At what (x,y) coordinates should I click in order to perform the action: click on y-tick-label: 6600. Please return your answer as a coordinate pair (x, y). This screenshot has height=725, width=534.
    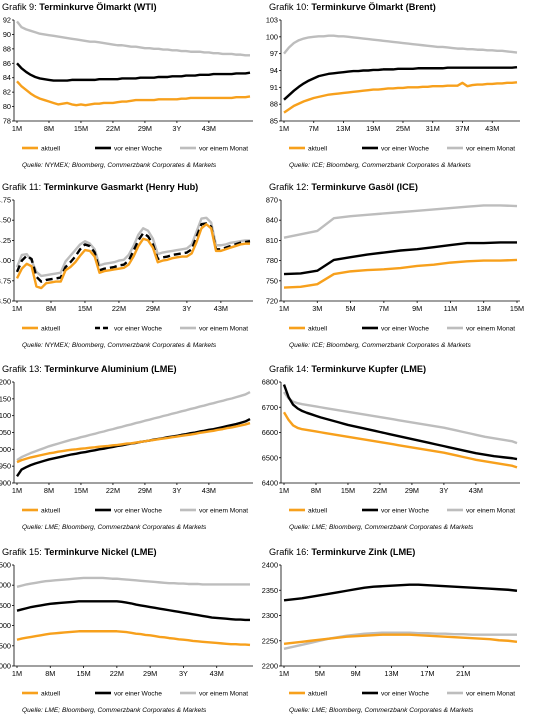
    Looking at the image, I should click on (270, 432).